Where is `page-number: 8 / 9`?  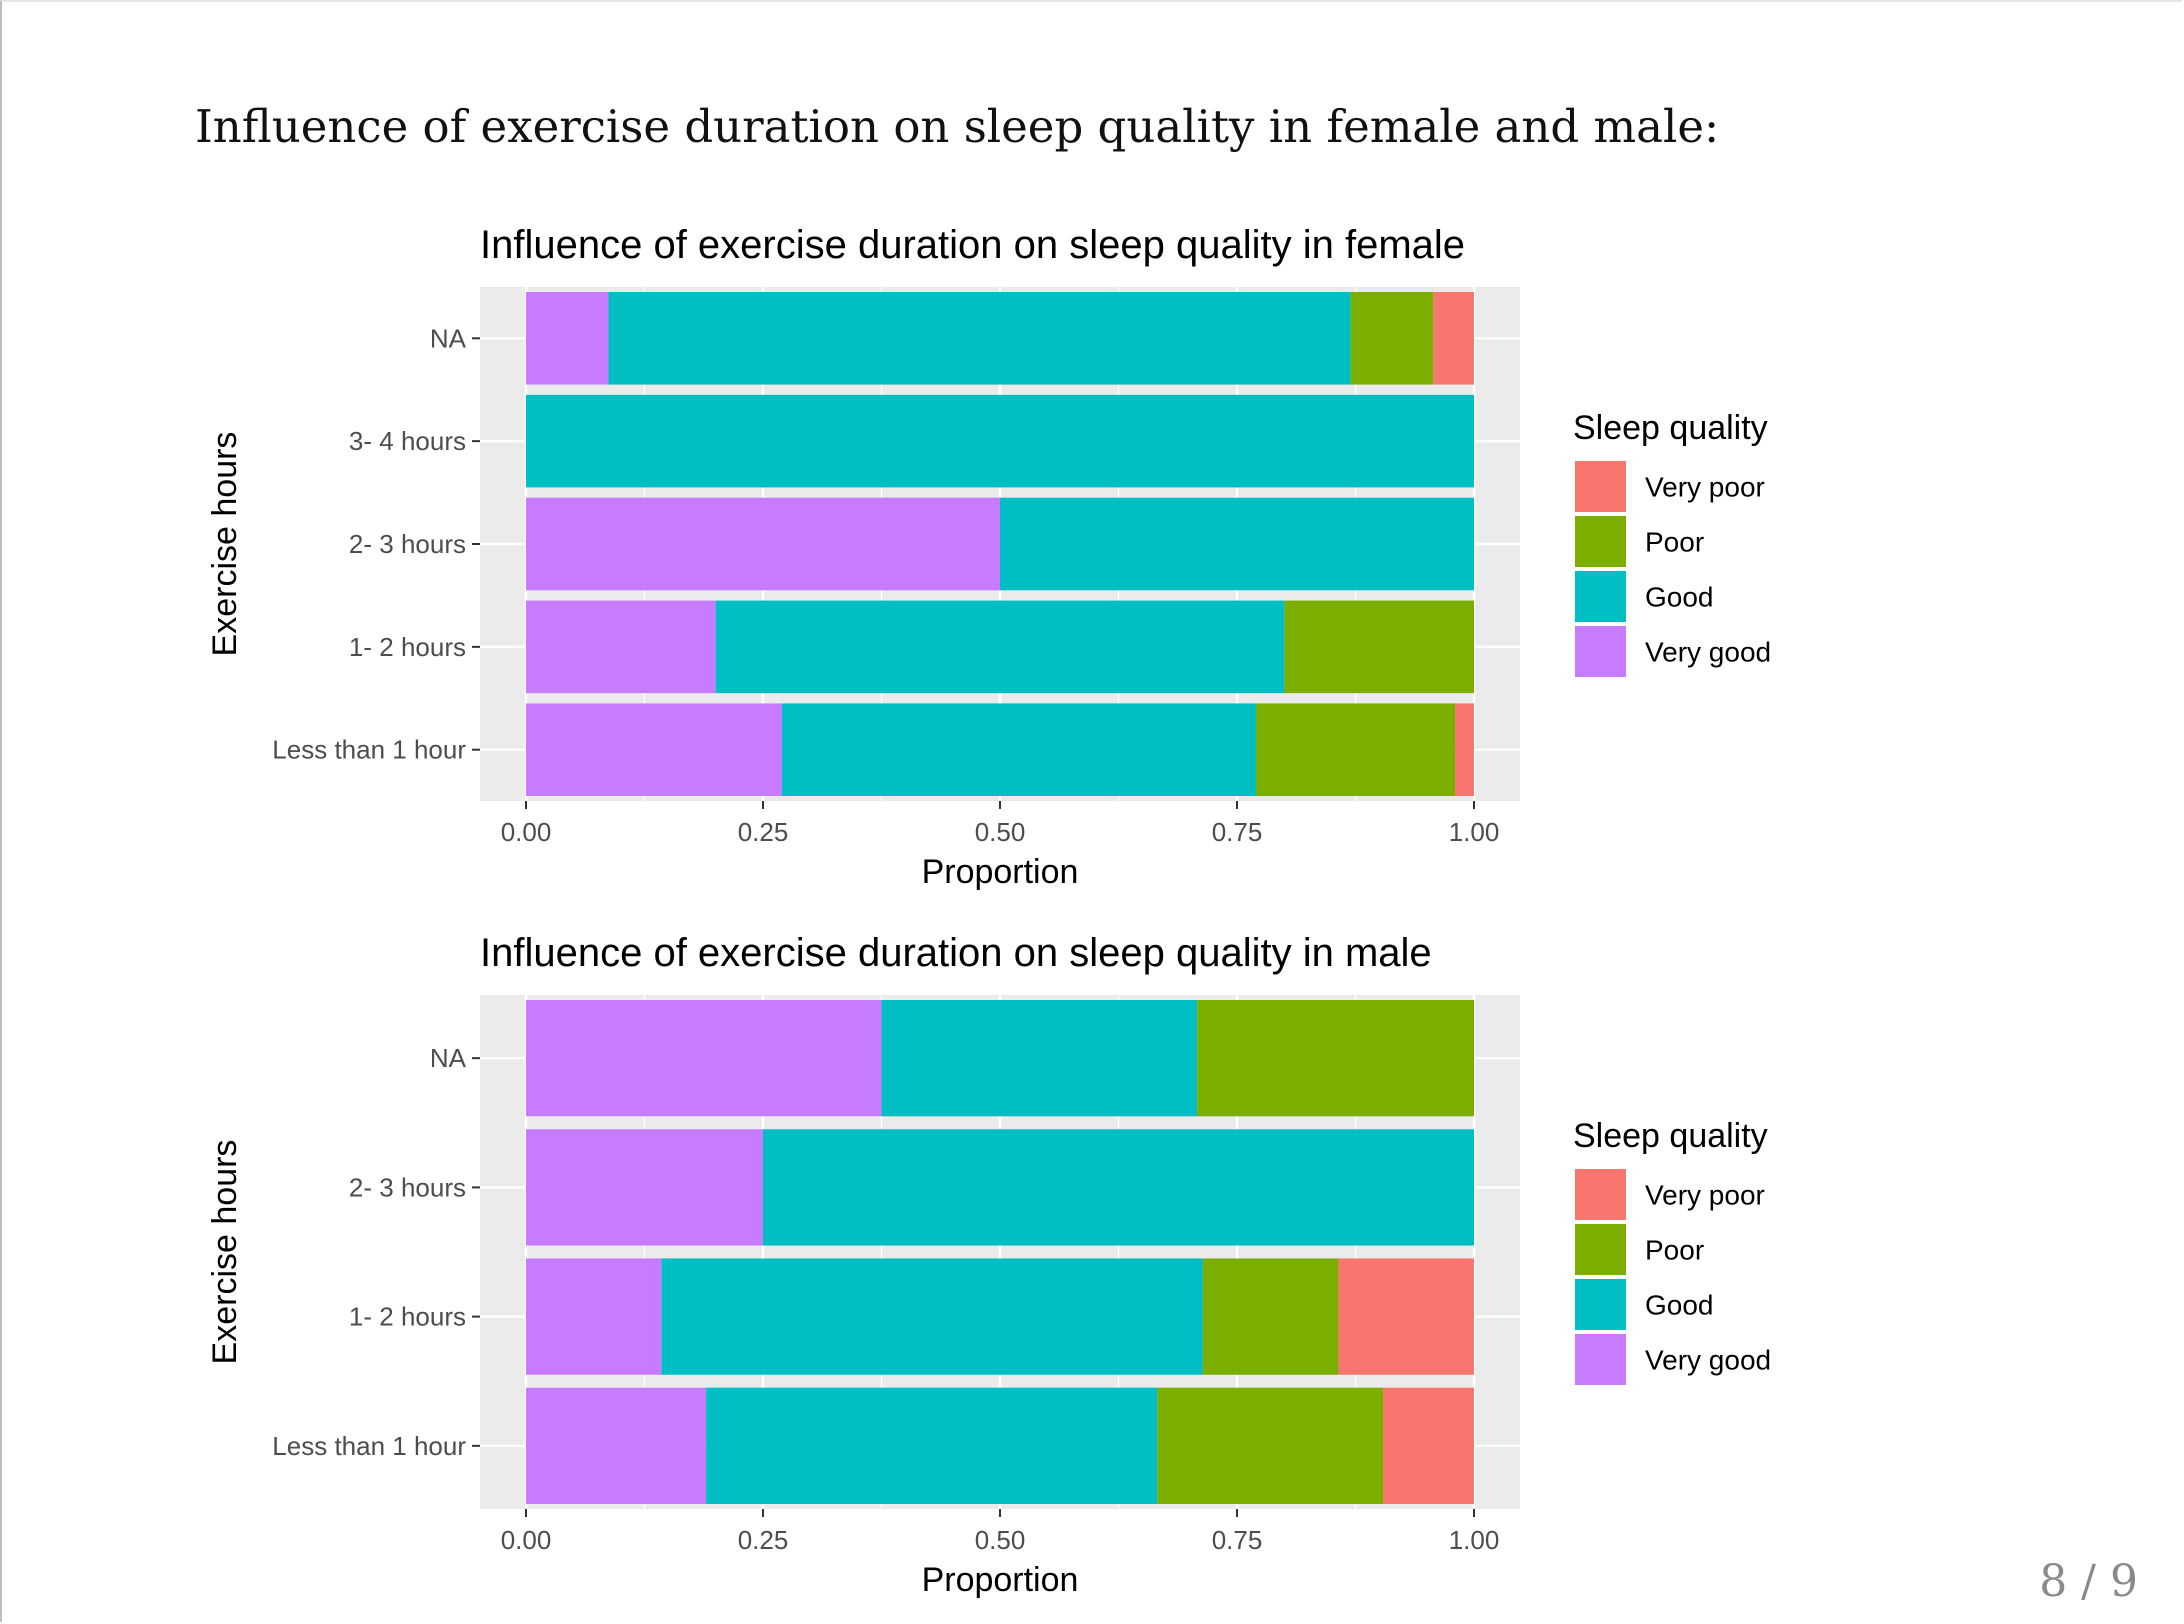
page-number: 8 / 9 is located at coordinates (2088, 1581).